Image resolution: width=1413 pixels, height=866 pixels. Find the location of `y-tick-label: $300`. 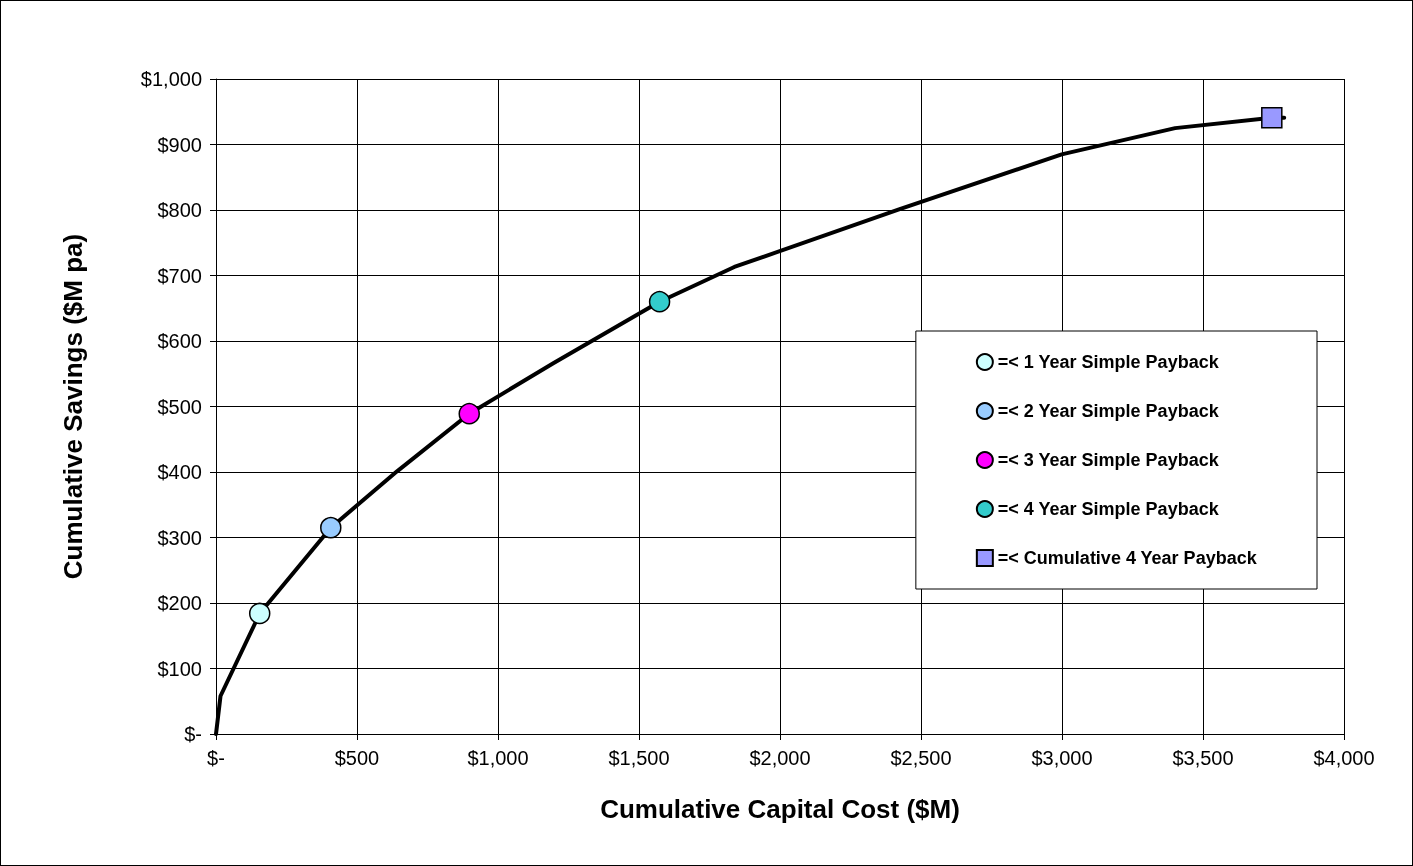

y-tick-label: $300 is located at coordinates (179, 537).